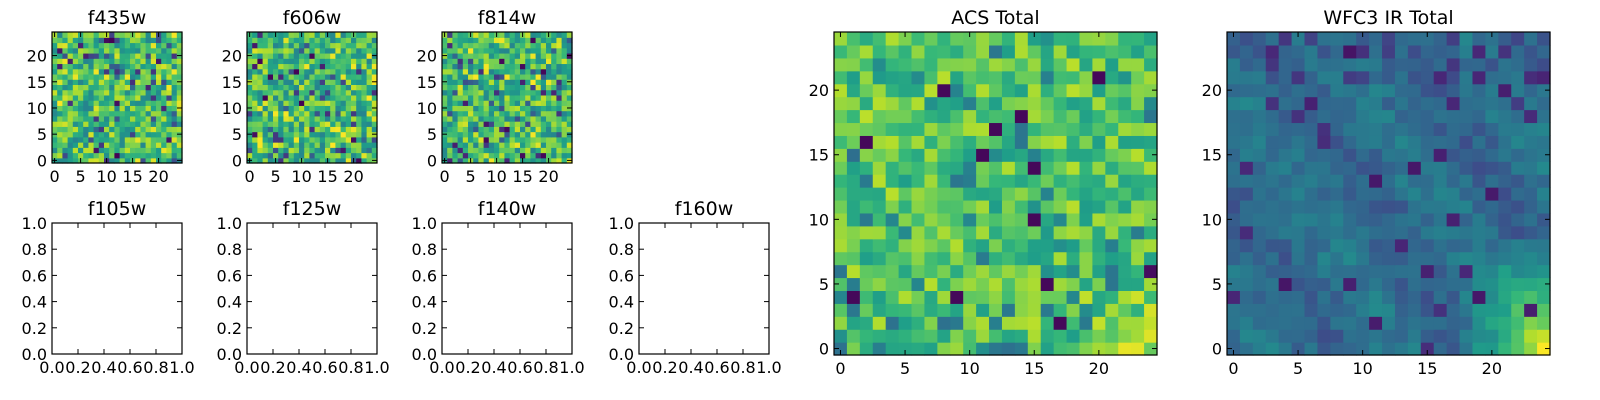 The height and width of the screenshot is (400, 1600). Describe the element at coordinates (905, 368) in the screenshot. I see `x-tick-label: 5` at that location.